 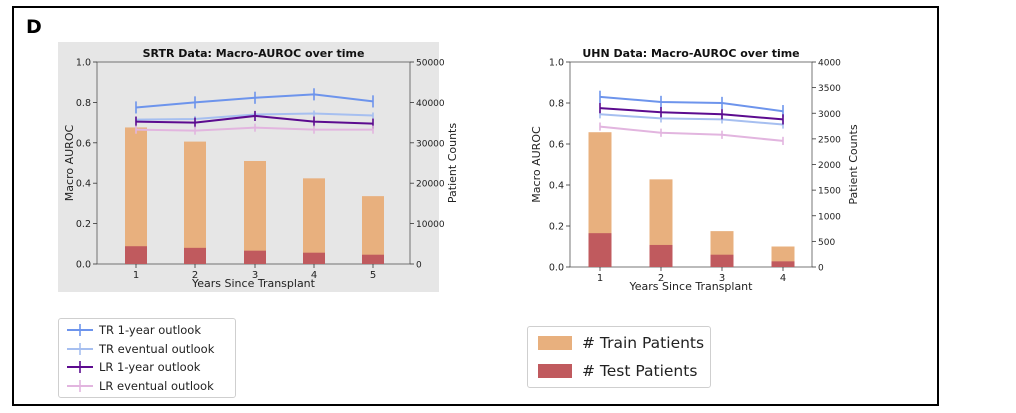 What do you see at coordinates (829, 64) in the screenshot?
I see `y-right-tick-label: 4000` at bounding box center [829, 64].